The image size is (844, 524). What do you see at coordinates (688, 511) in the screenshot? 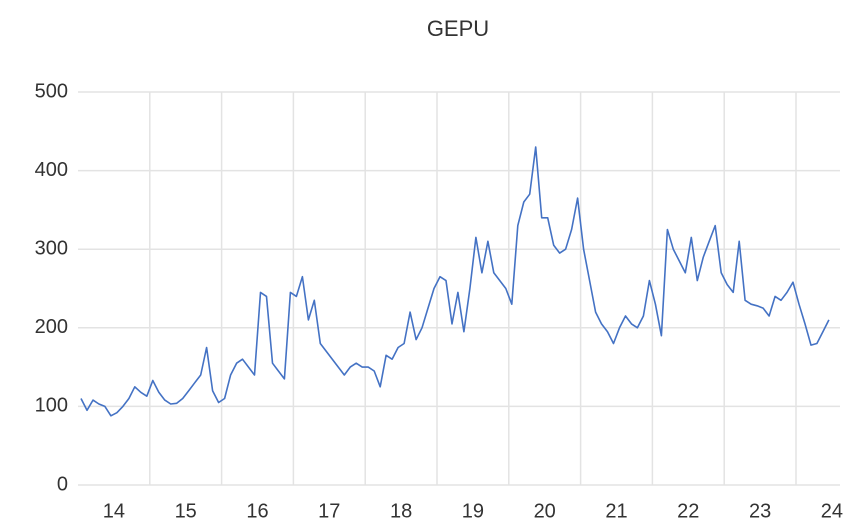
I see `x-tick-label: 22` at bounding box center [688, 511].